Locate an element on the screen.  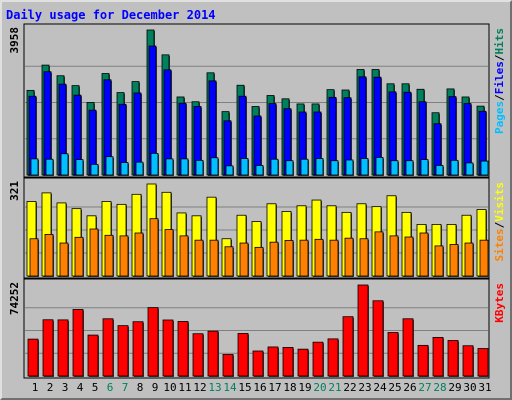
x-tick-label: 29 is located at coordinates (454, 387).